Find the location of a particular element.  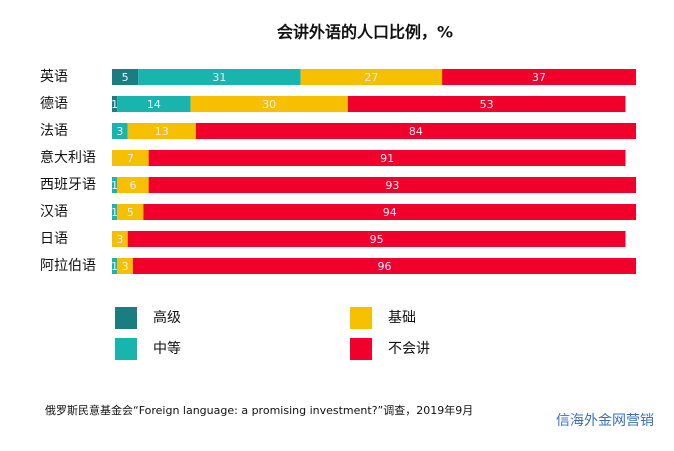

value-label: 31 is located at coordinates (219, 77).